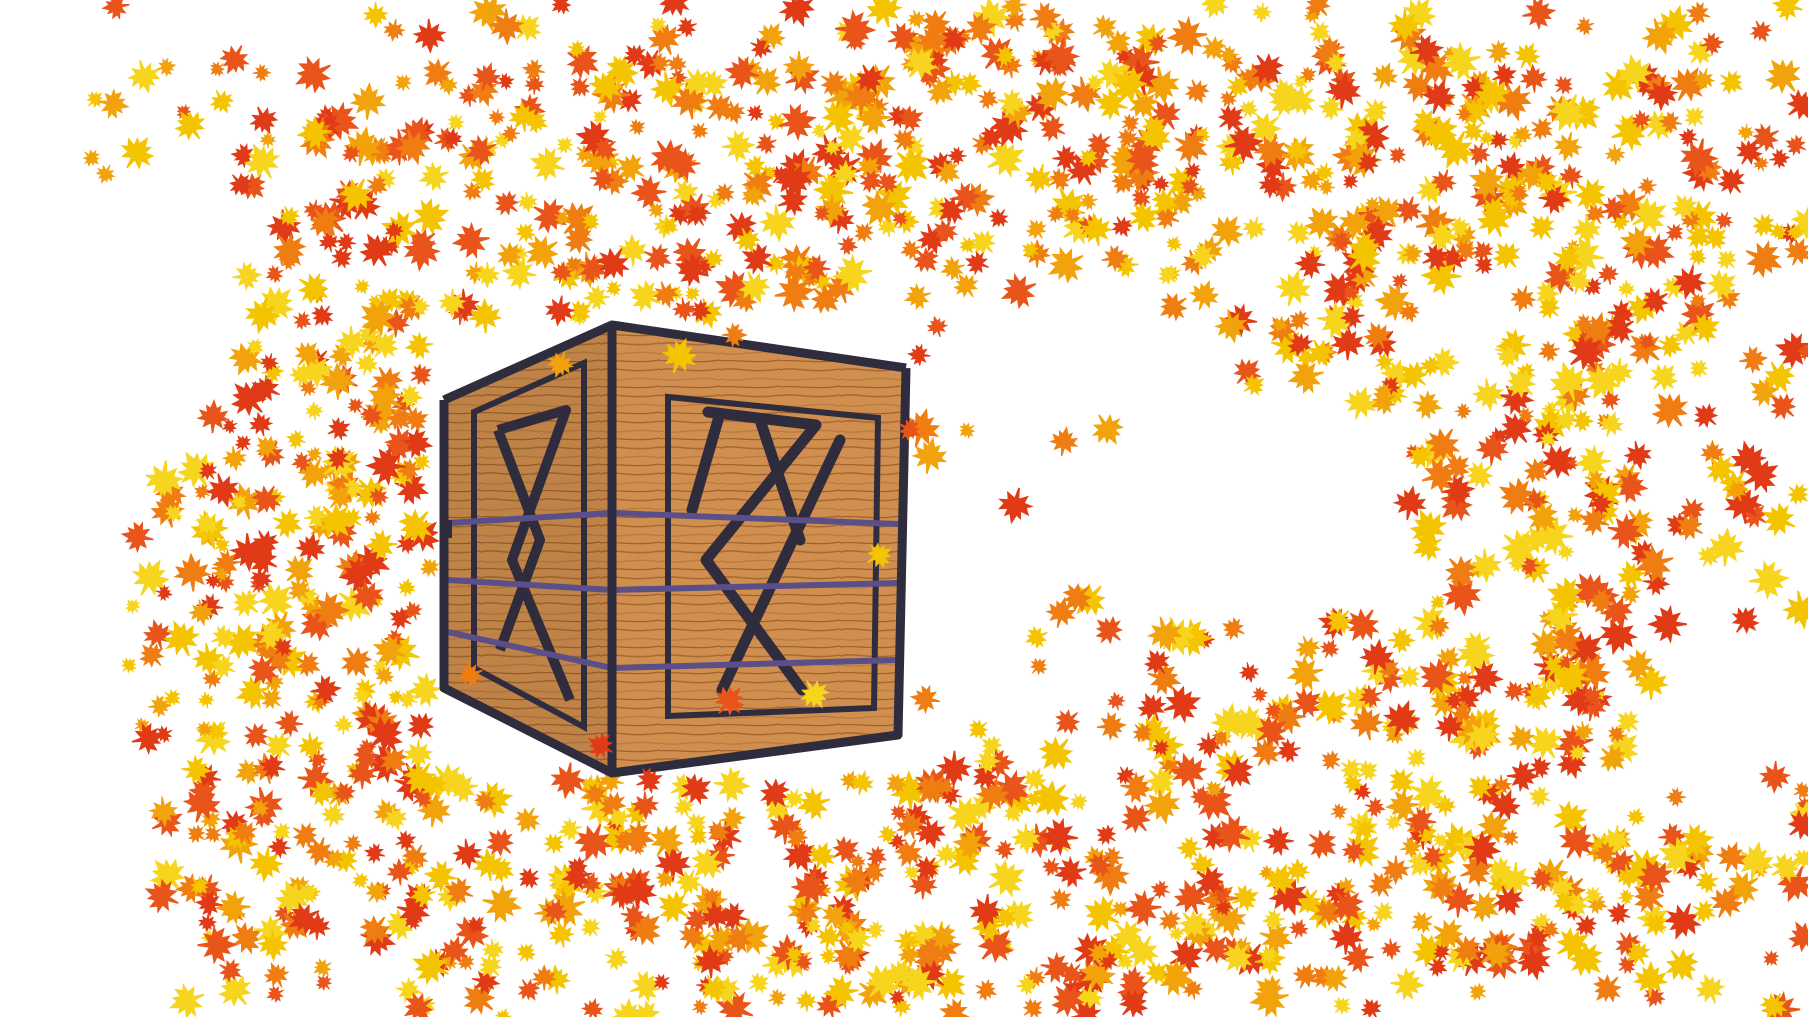  What do you see at coordinates (534, 553) in the screenshot?
I see `crate-left-brace` at bounding box center [534, 553].